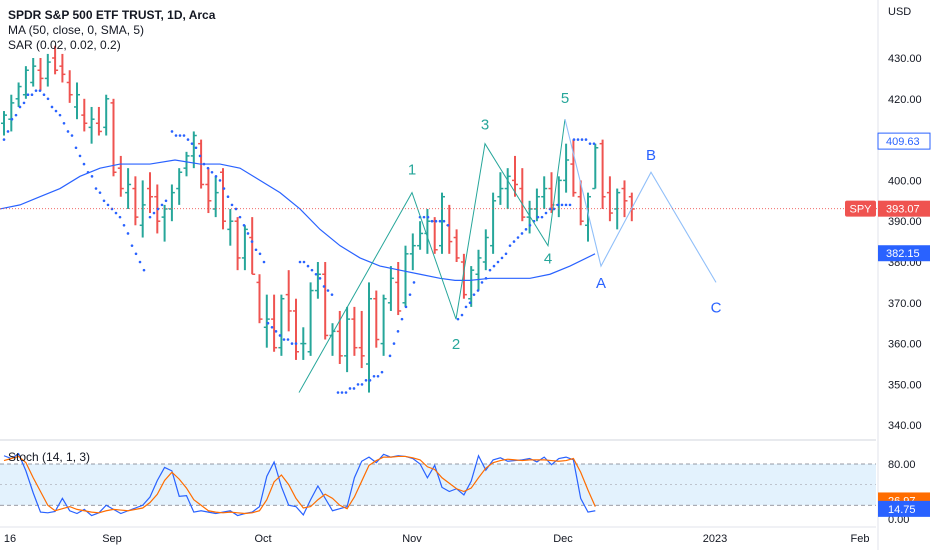  What do you see at coordinates (456, 344) in the screenshot?
I see `wave-label-2: 2` at bounding box center [456, 344].